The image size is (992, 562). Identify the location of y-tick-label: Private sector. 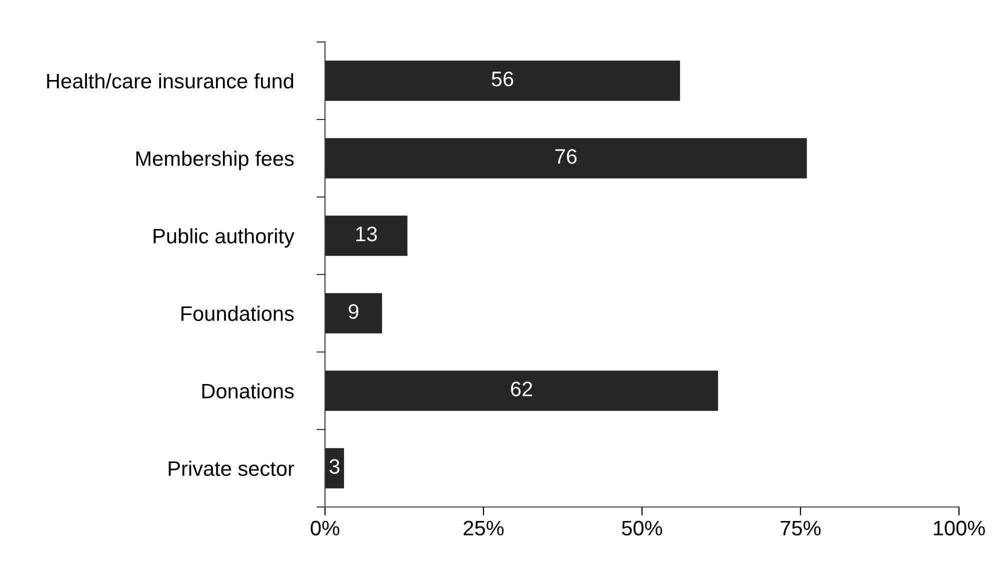
(231, 468).